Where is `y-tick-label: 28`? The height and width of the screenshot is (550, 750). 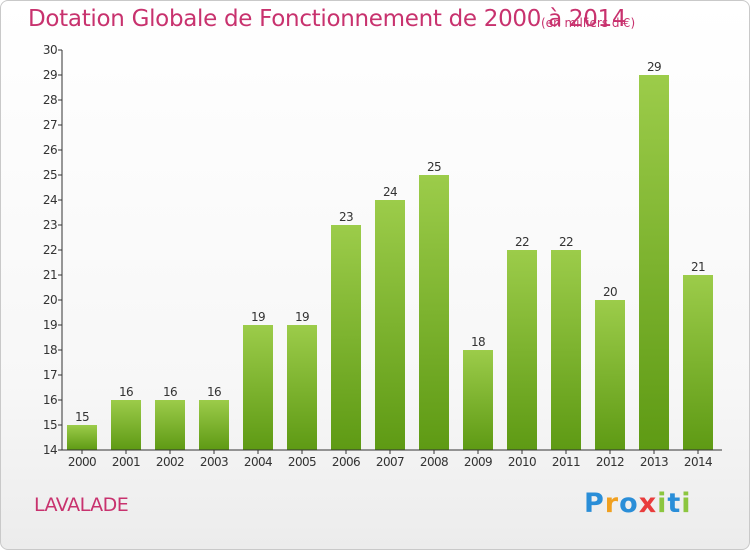 y-tick-label: 28 is located at coordinates (50, 100).